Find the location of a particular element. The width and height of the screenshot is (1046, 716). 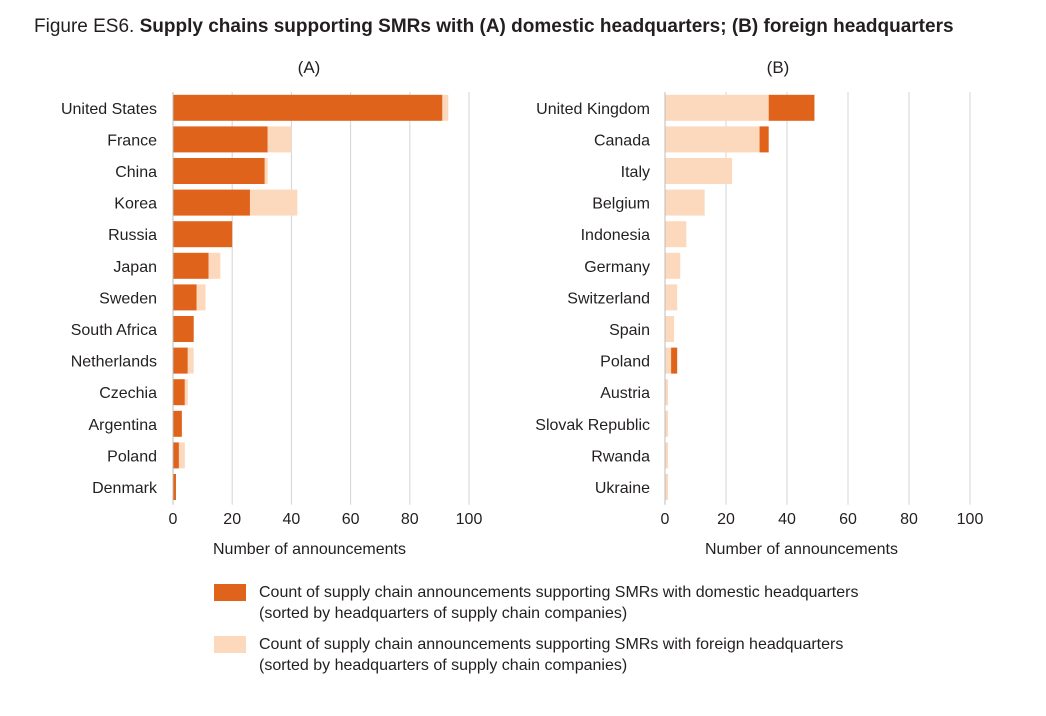

category-label-b-canada: Canada is located at coordinates (622, 140).